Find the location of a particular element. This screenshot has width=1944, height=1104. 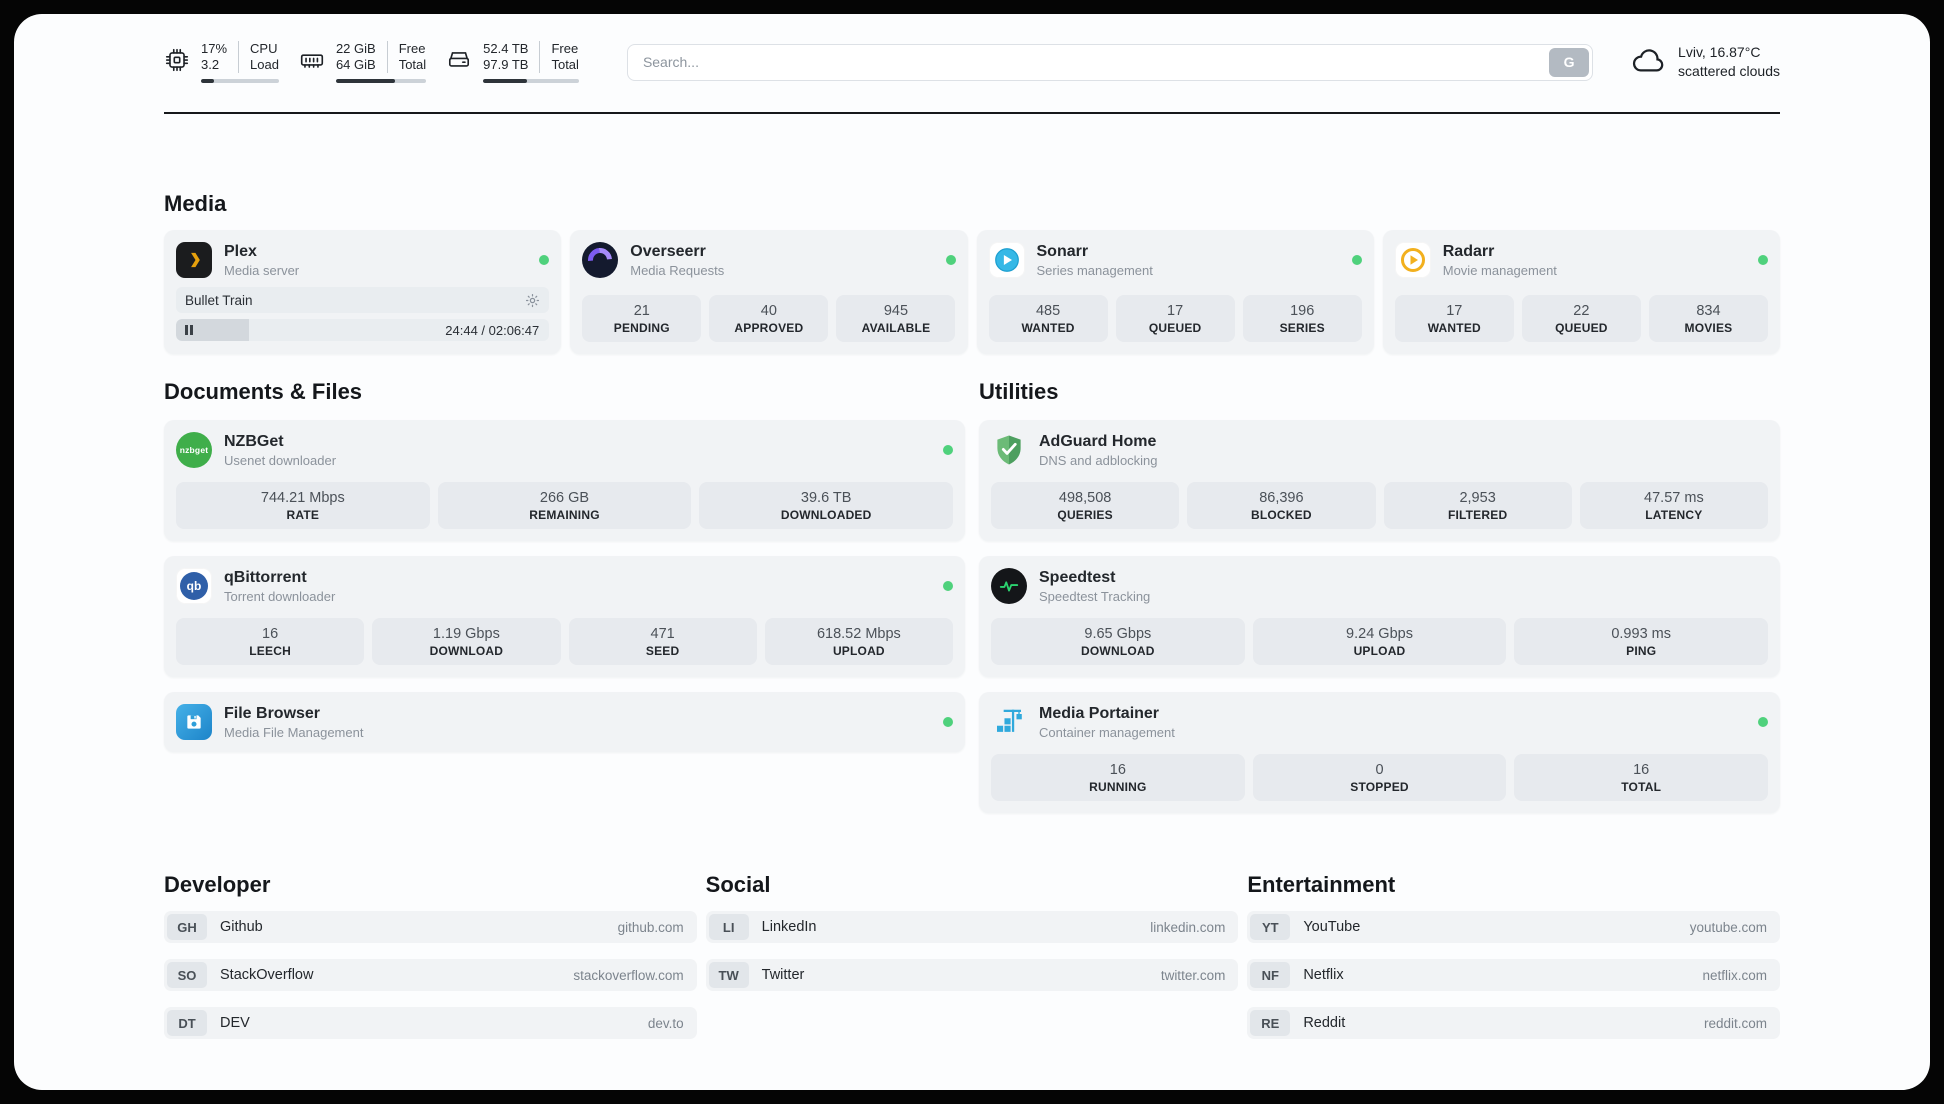

bookmark-dev: DT DEV dev.to is located at coordinates (430, 1023).